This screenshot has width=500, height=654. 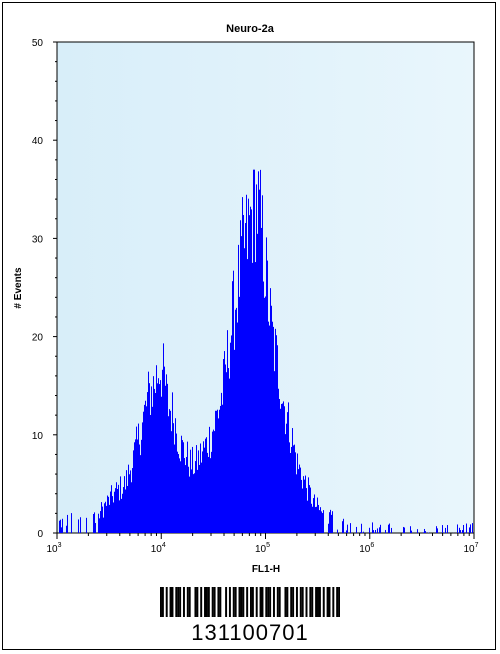 I want to click on y-tick-label: 20, so click(x=38, y=338).